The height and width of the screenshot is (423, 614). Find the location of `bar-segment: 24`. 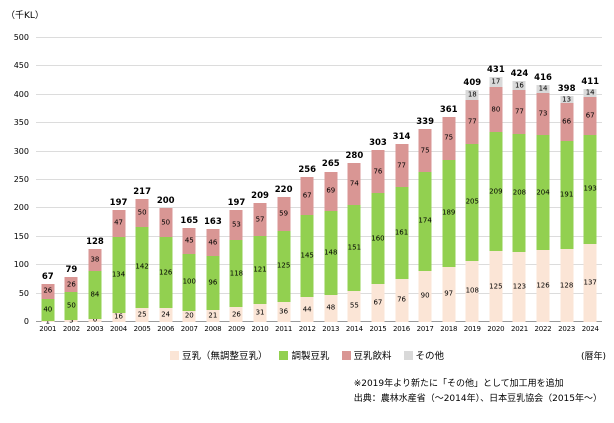

bar-segment: 24 is located at coordinates (166, 315).